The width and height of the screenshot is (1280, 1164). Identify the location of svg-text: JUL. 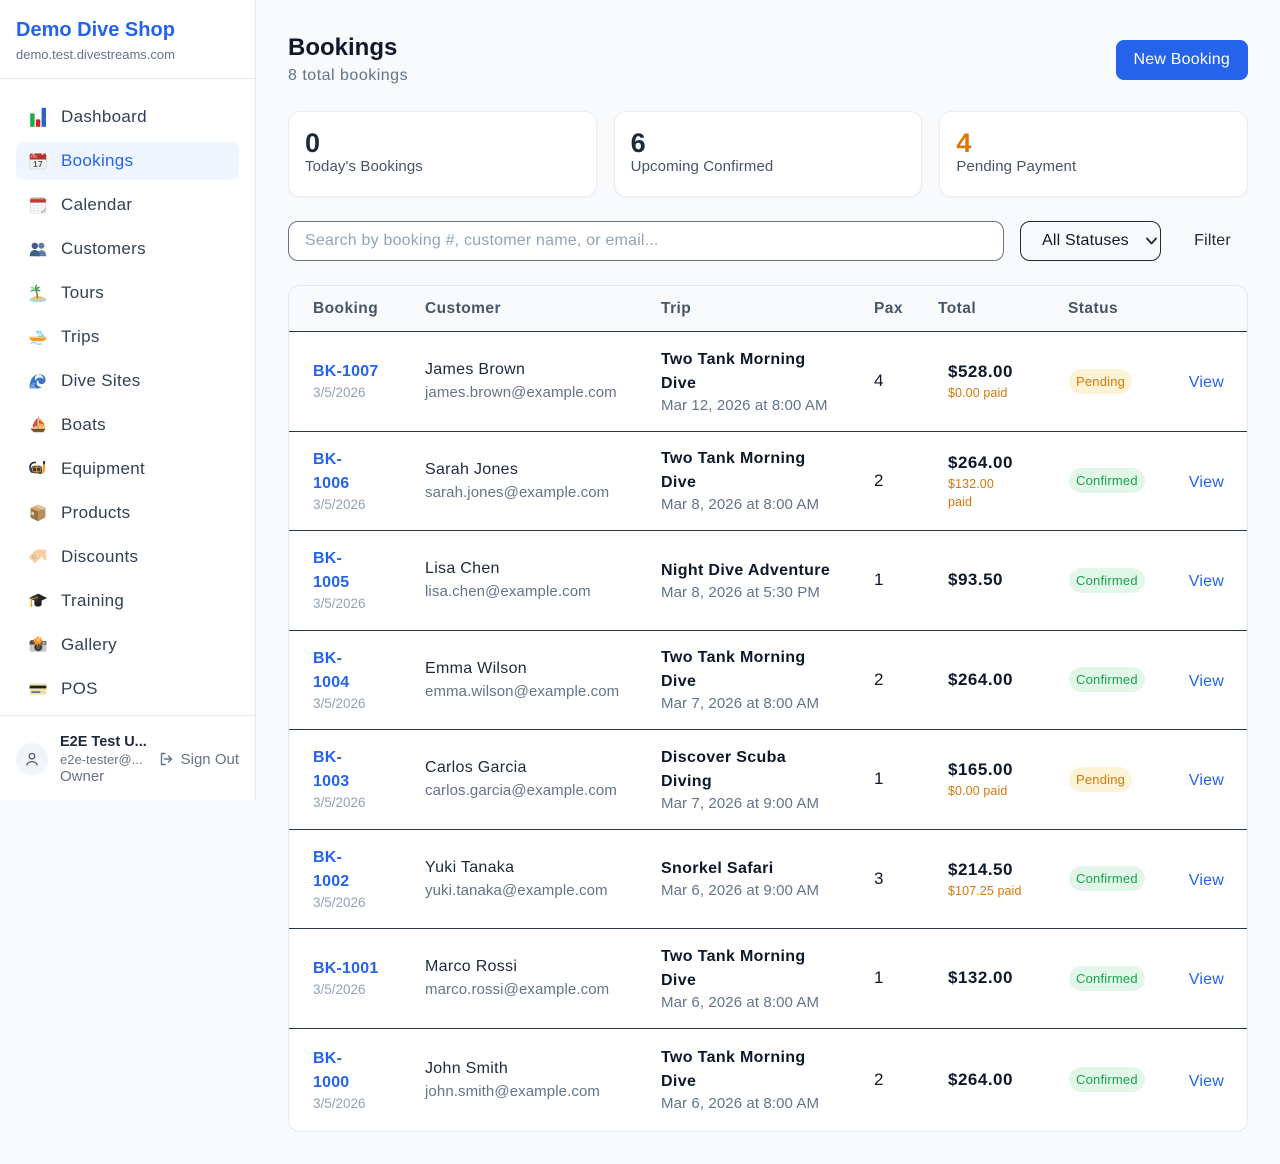
(34, 156).